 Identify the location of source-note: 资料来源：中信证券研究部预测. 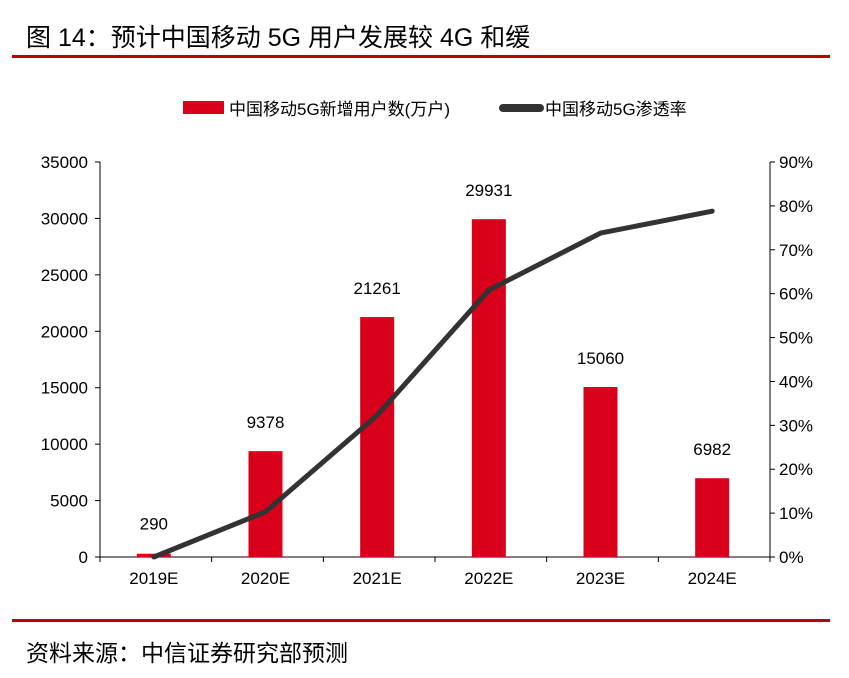
(187, 653).